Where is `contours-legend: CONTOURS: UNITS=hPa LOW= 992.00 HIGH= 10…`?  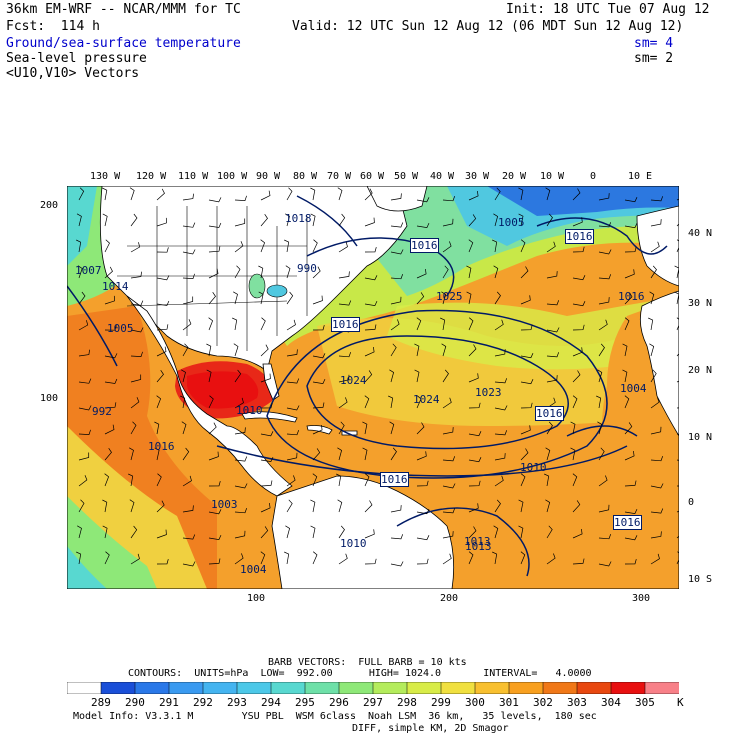
contours-legend: CONTOURS: UNITS=hPa LOW= 992.00 HIGH= 10… is located at coordinates (360, 673).